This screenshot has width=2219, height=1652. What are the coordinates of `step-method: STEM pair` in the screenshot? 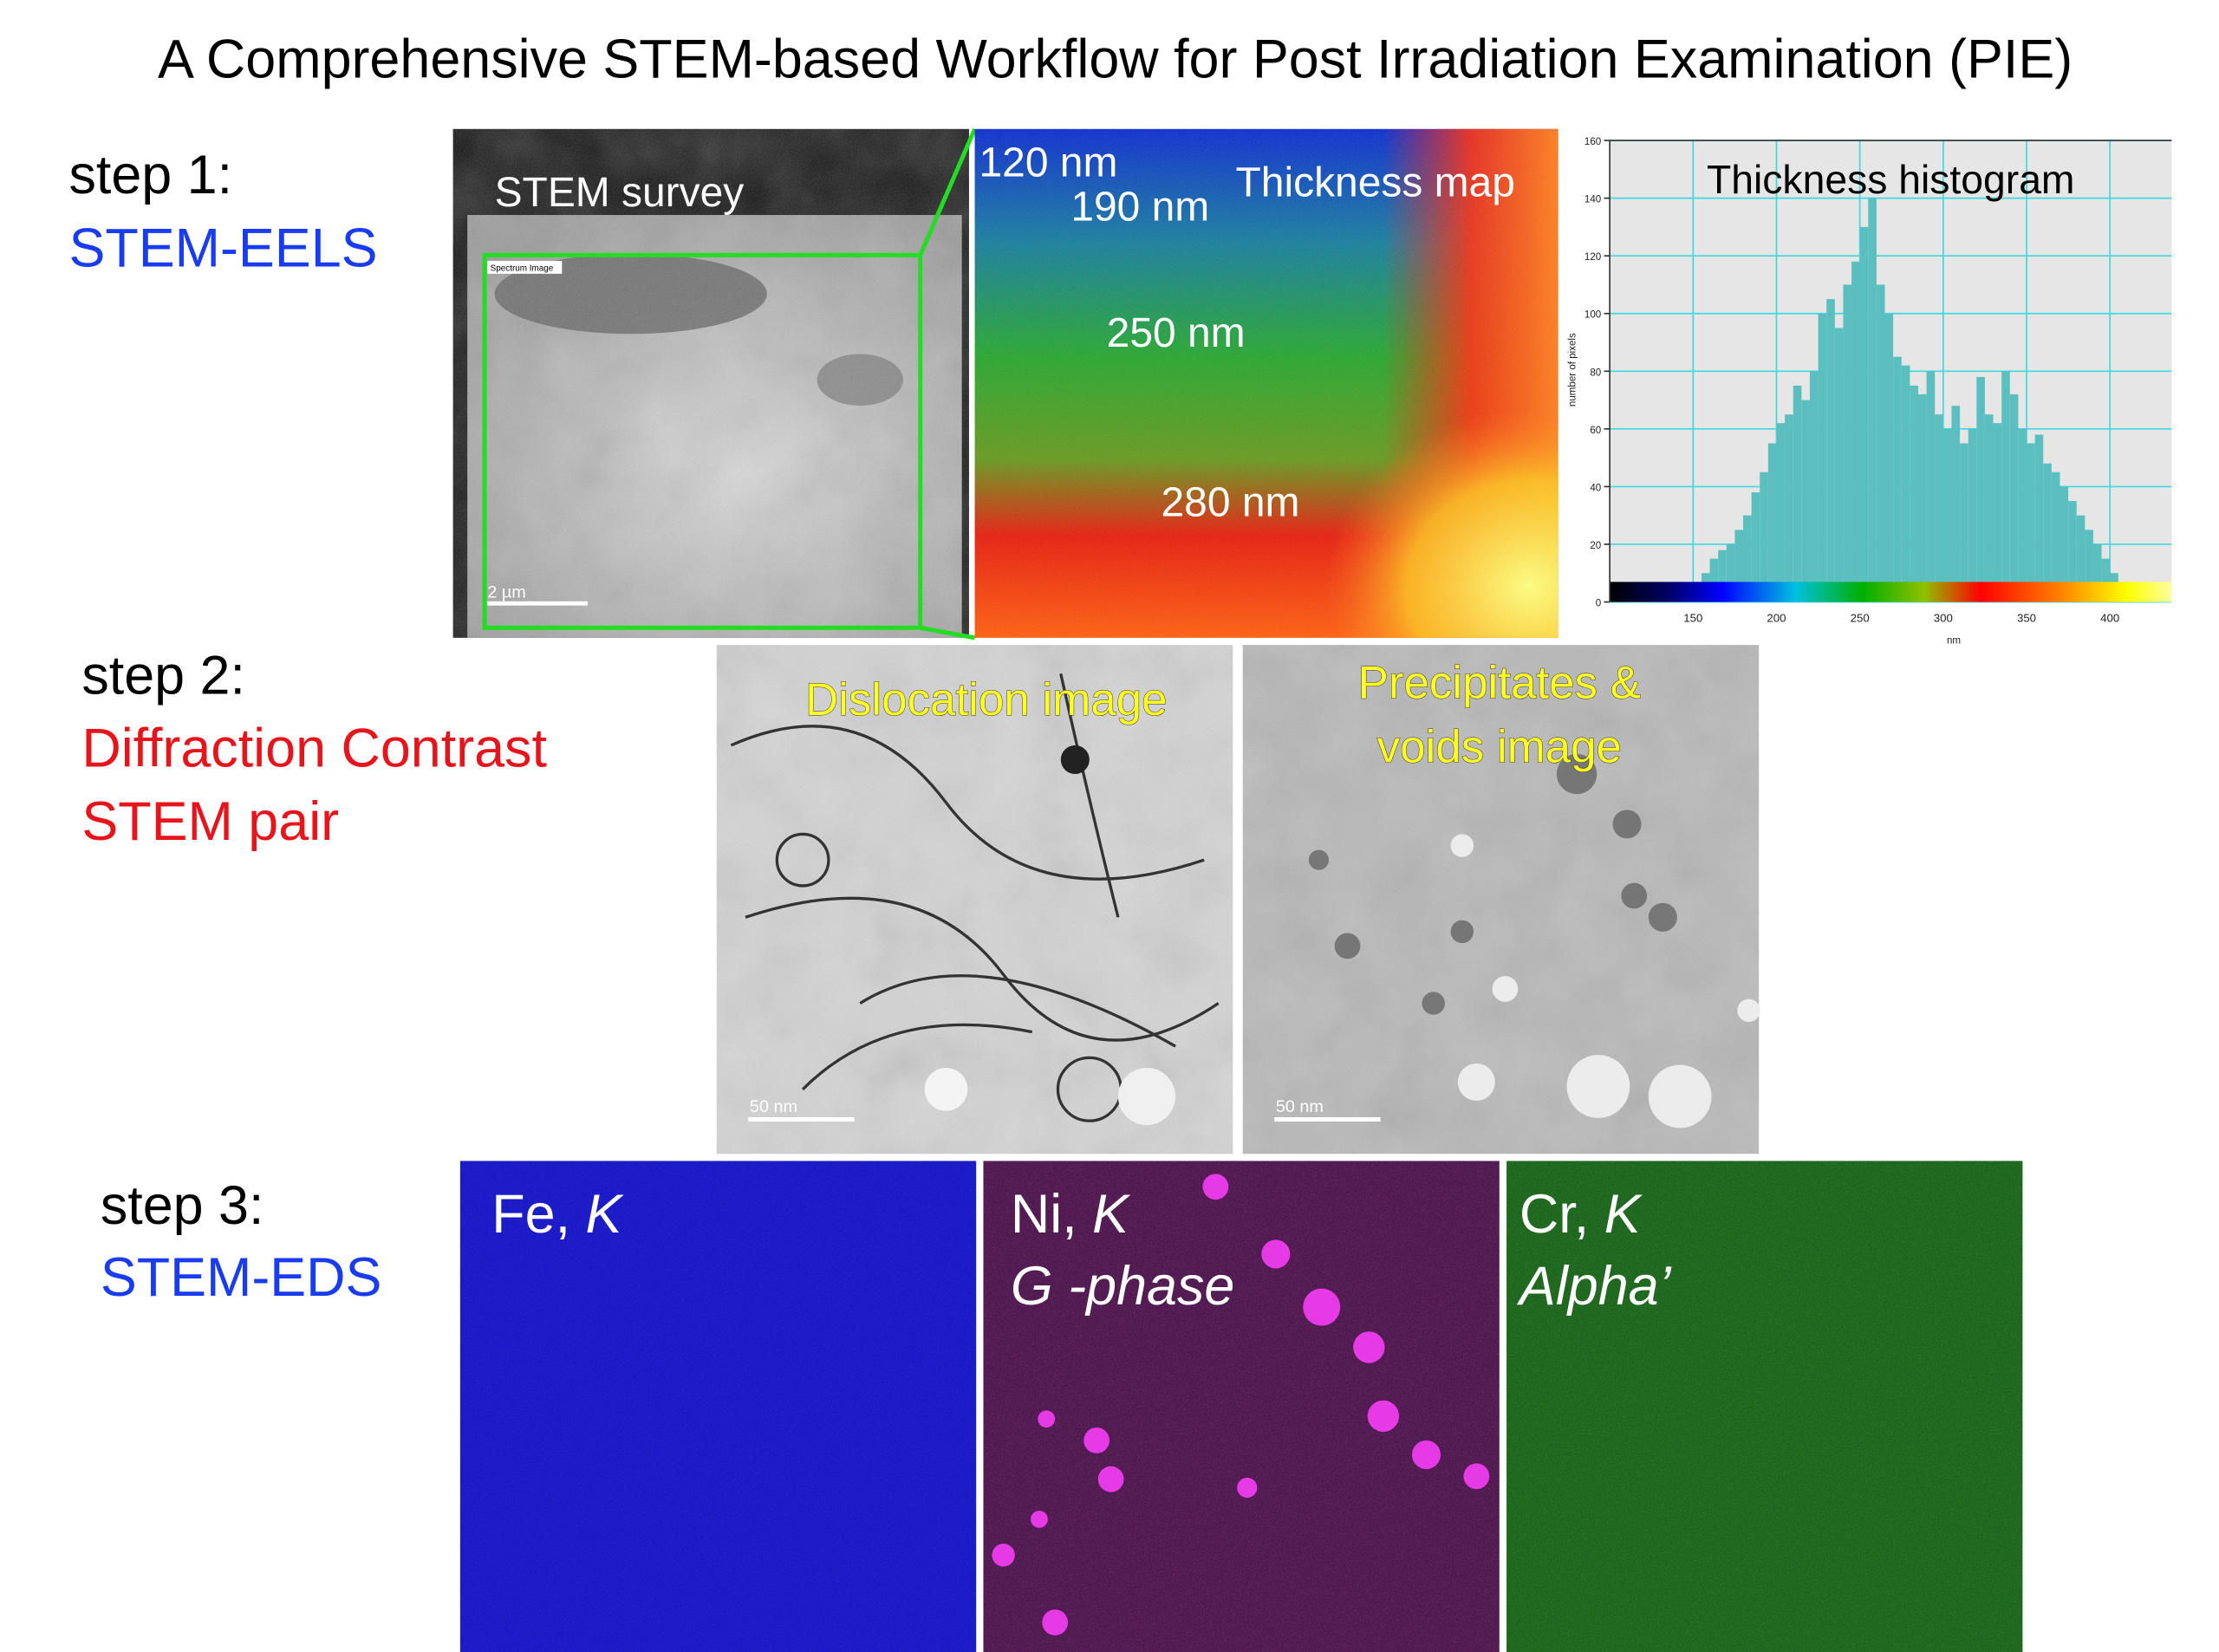 It's located at (210, 821).